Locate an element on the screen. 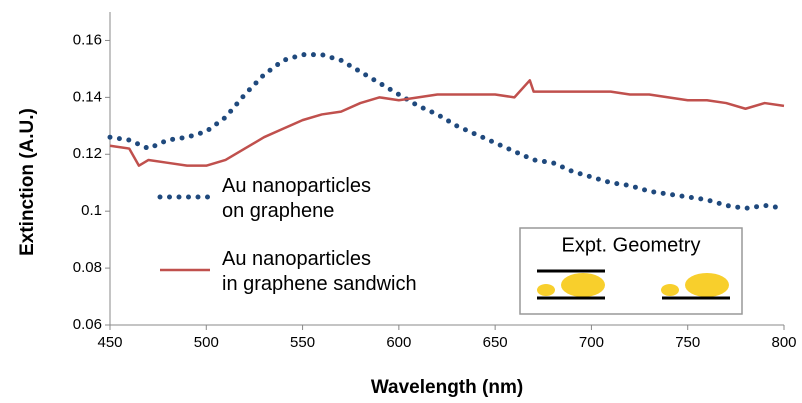 This screenshot has height=403, width=802. y-tick-label: 0.14 is located at coordinates (87, 96).